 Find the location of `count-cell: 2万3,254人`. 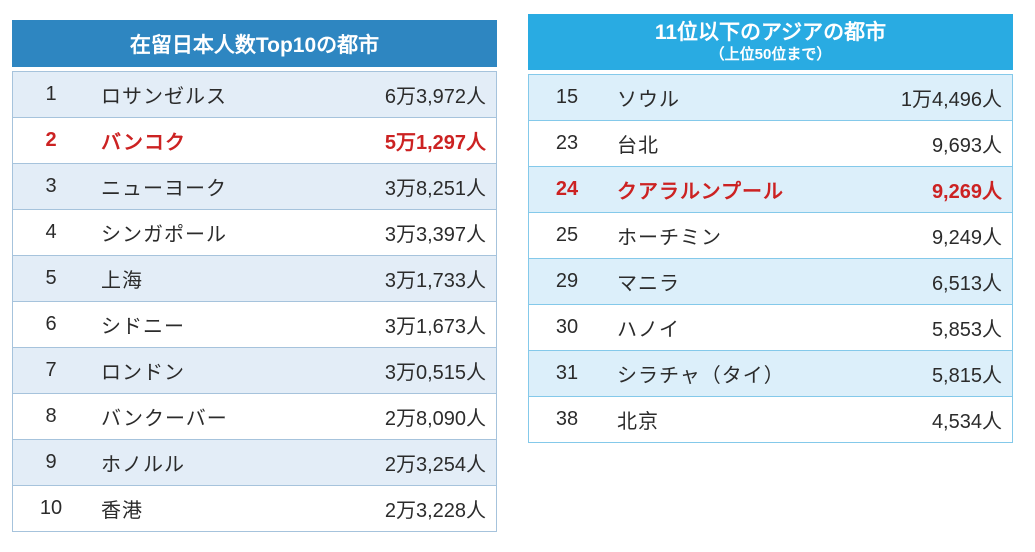

count-cell: 2万3,254人 is located at coordinates (435, 465).